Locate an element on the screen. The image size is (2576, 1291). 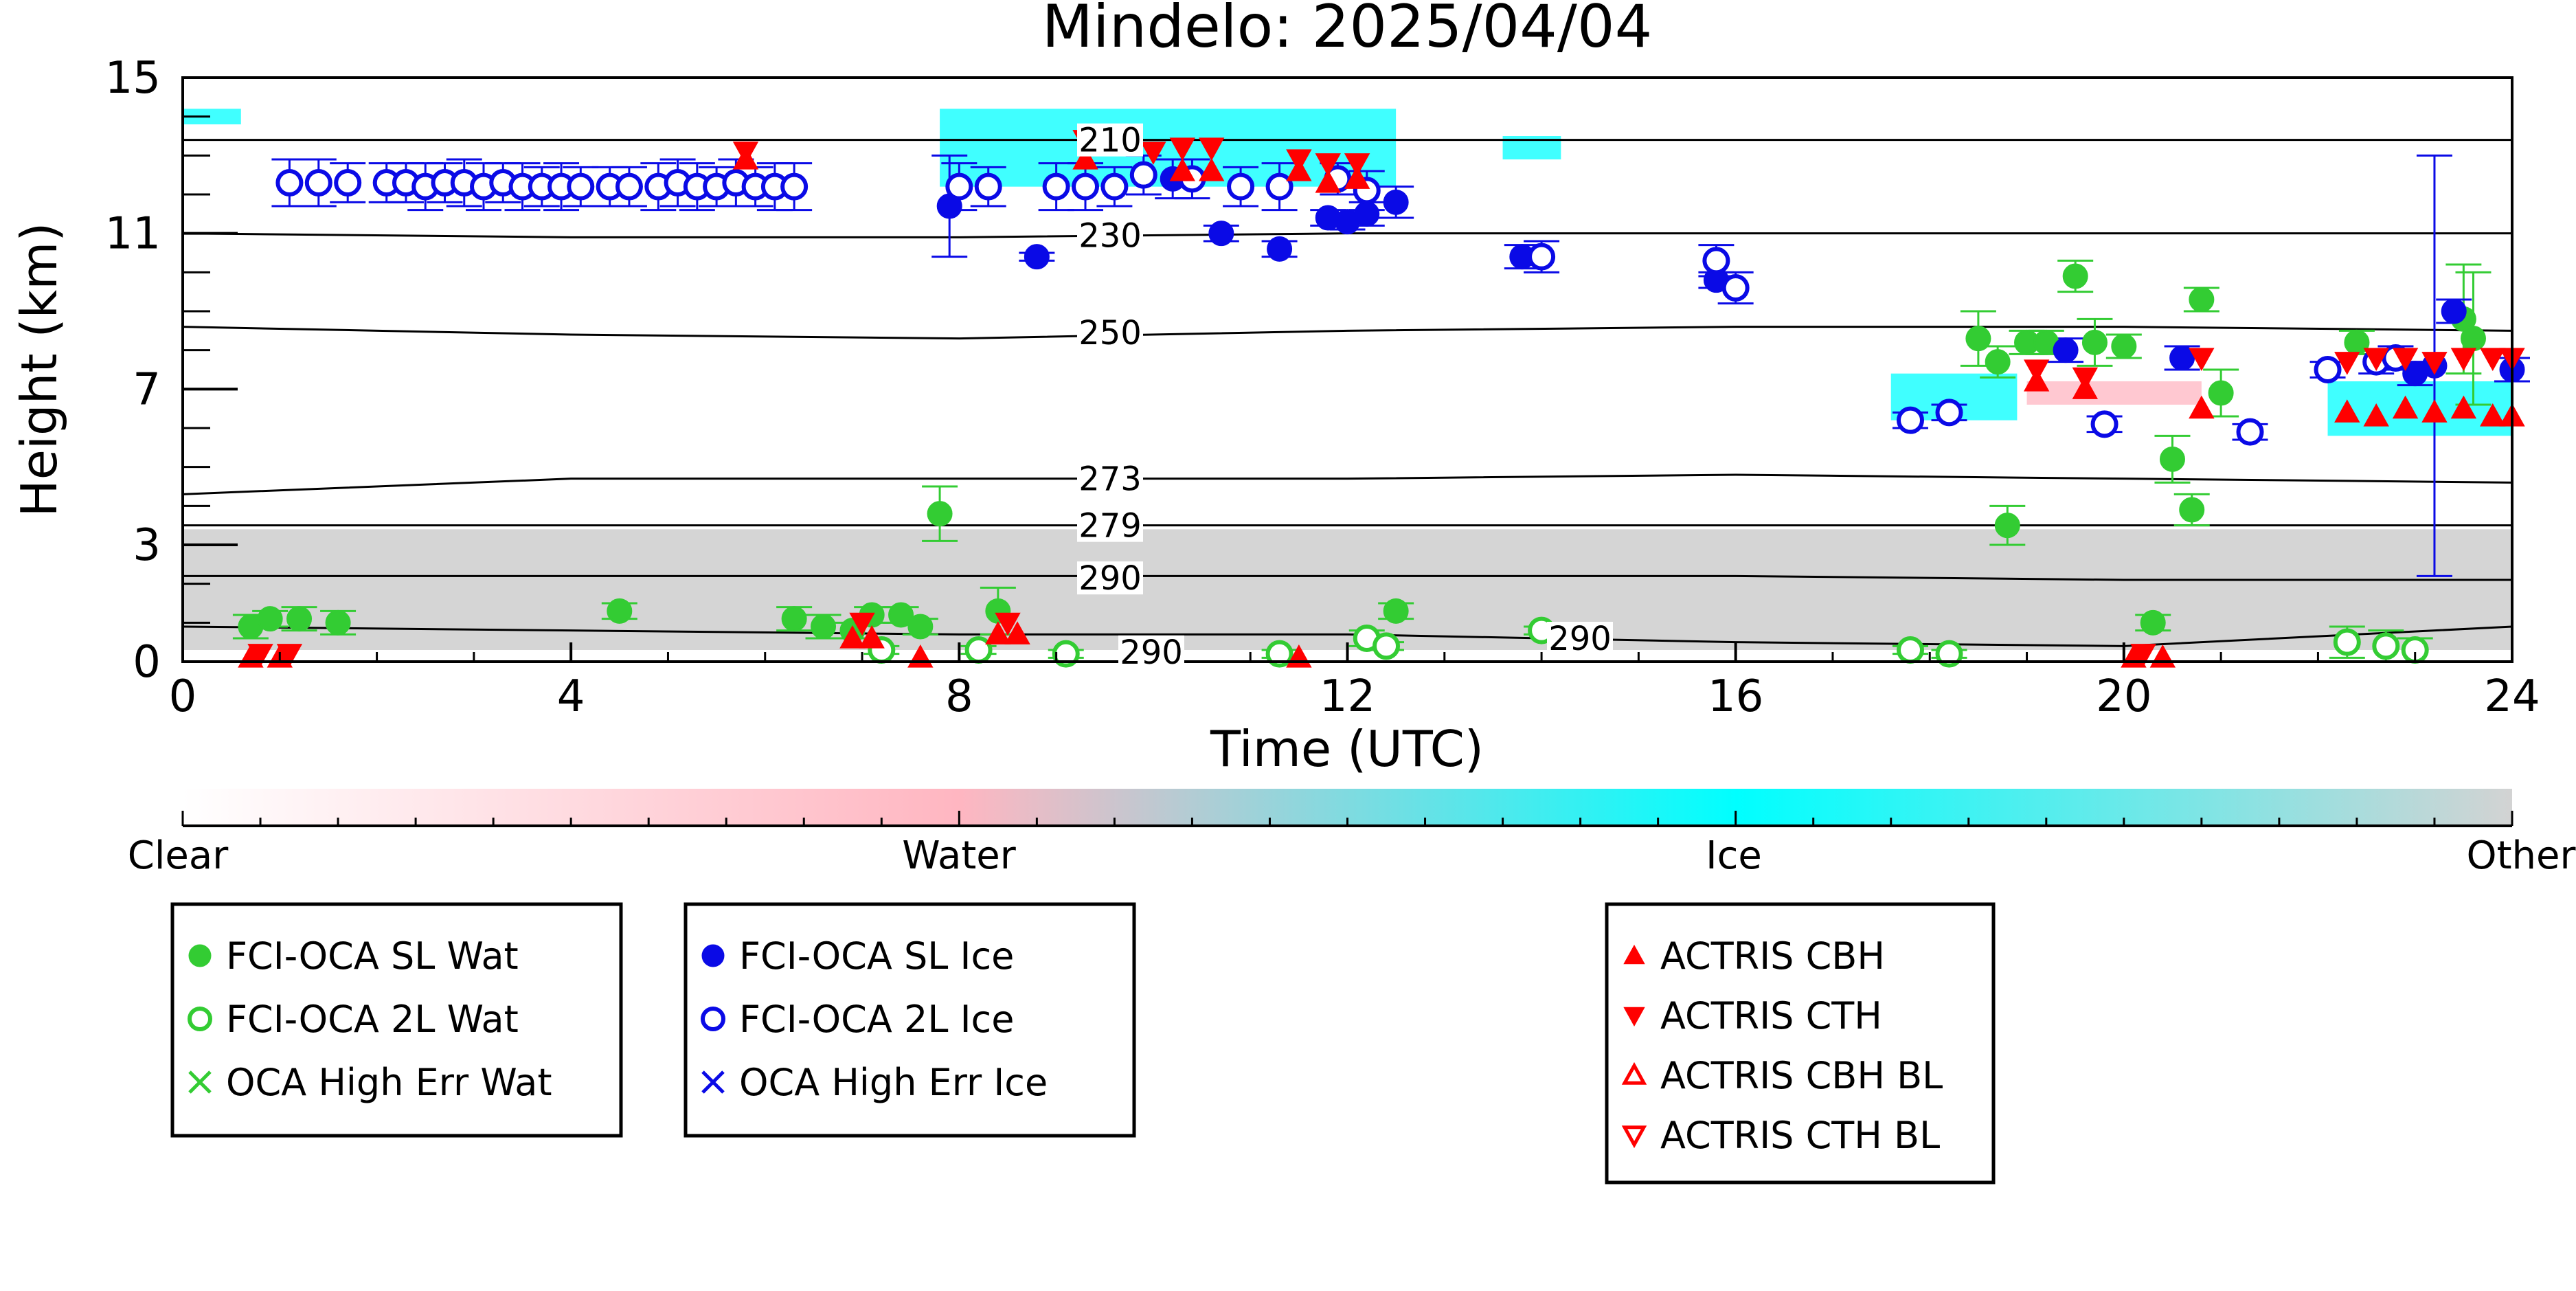
isotherm-line is located at coordinates (1347, 333).